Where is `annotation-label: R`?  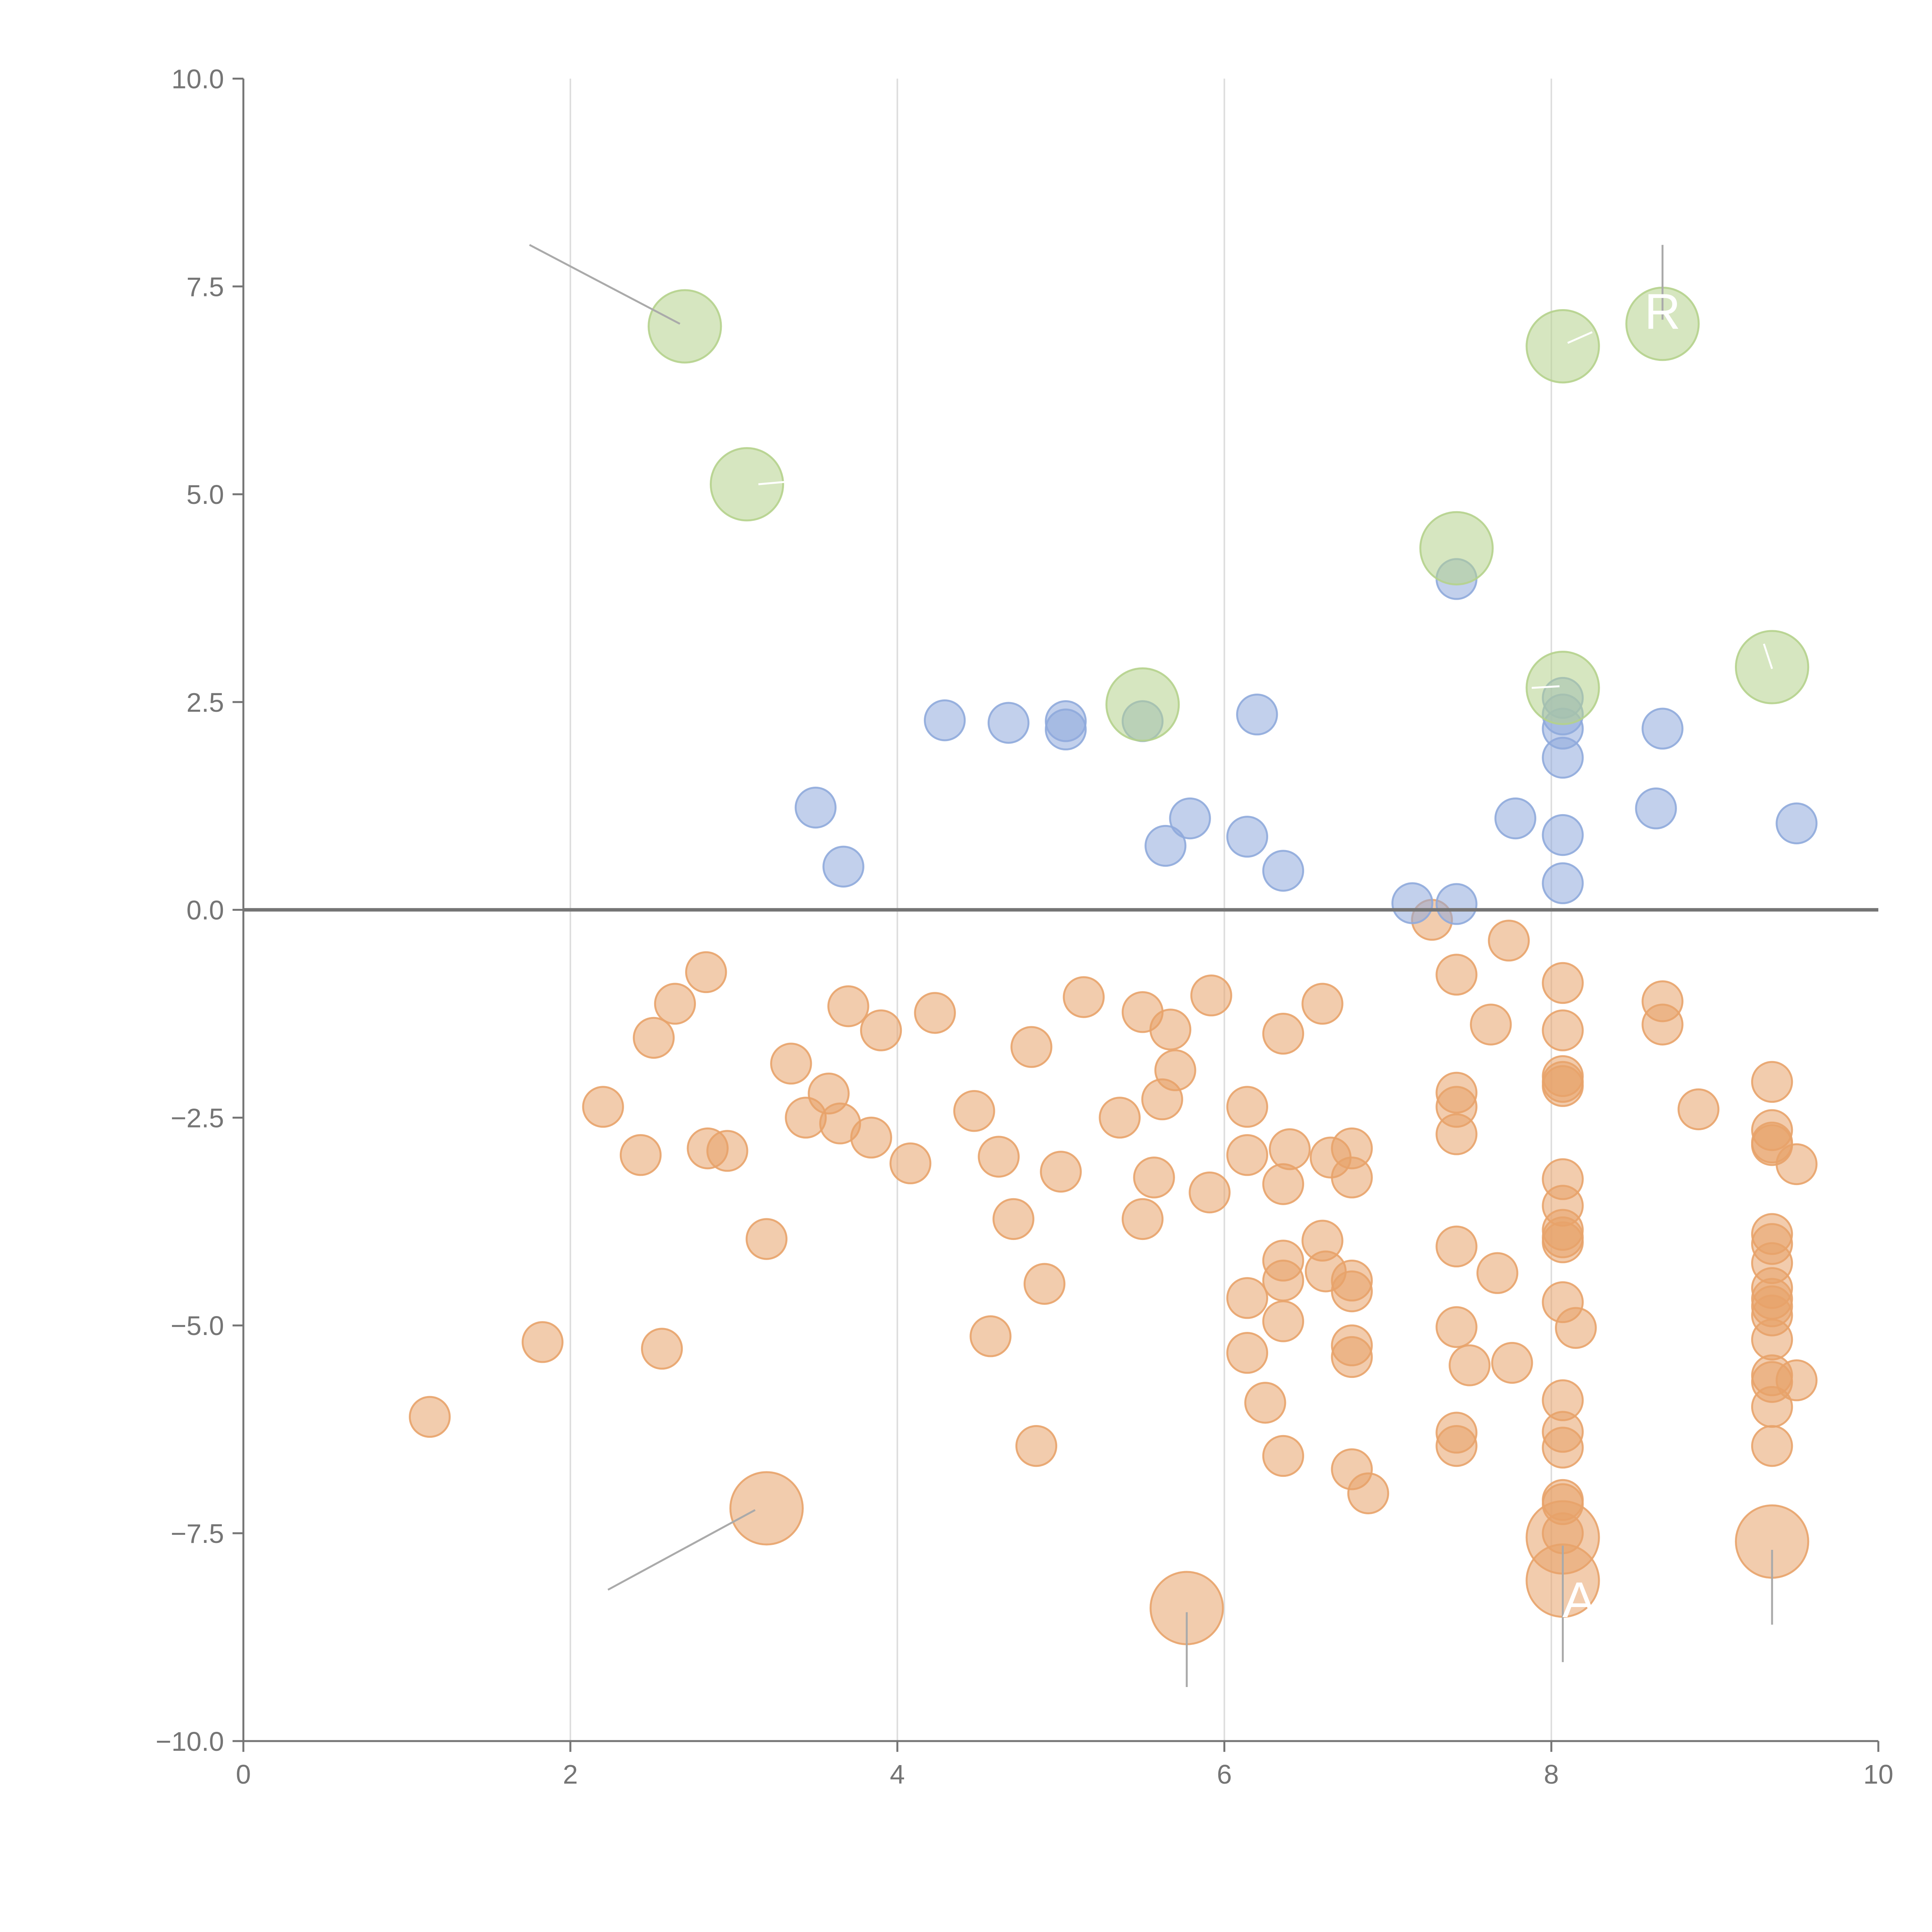
annotation-label: R is located at coordinates (1663, 312).